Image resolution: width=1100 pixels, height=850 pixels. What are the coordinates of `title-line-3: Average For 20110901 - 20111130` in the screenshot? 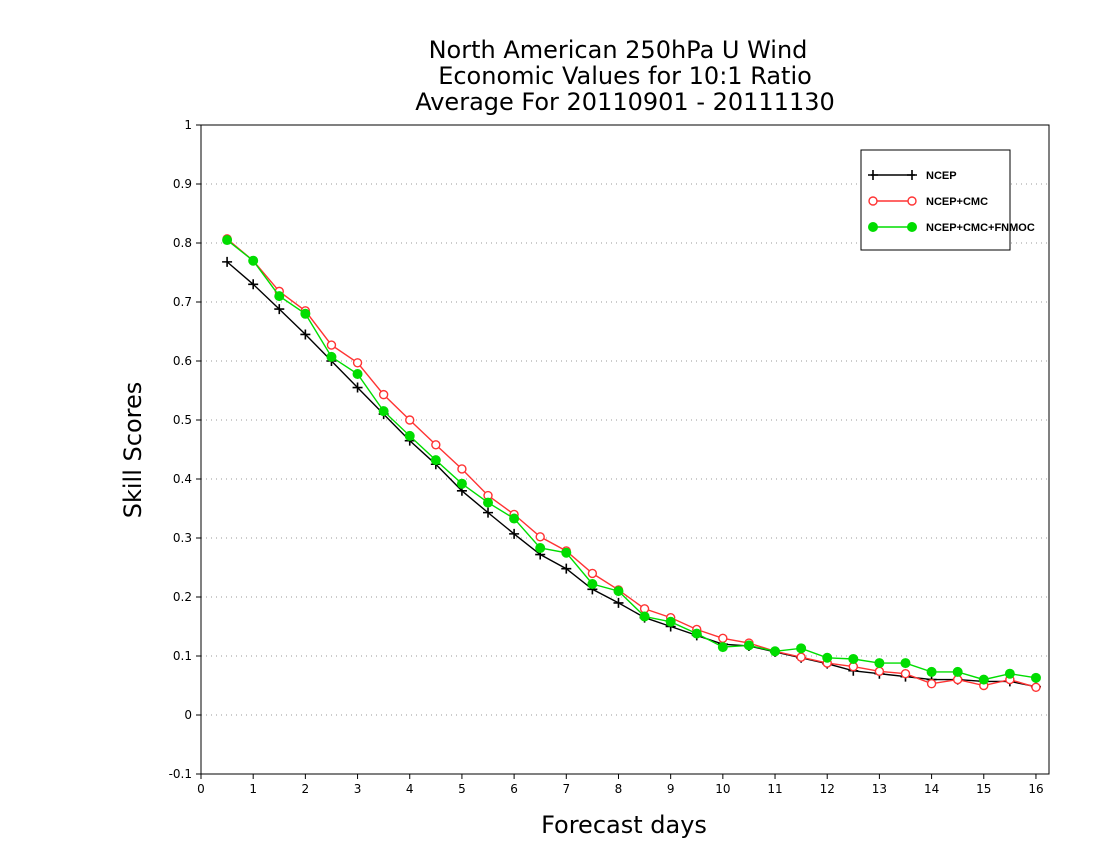 It's located at (625, 102).